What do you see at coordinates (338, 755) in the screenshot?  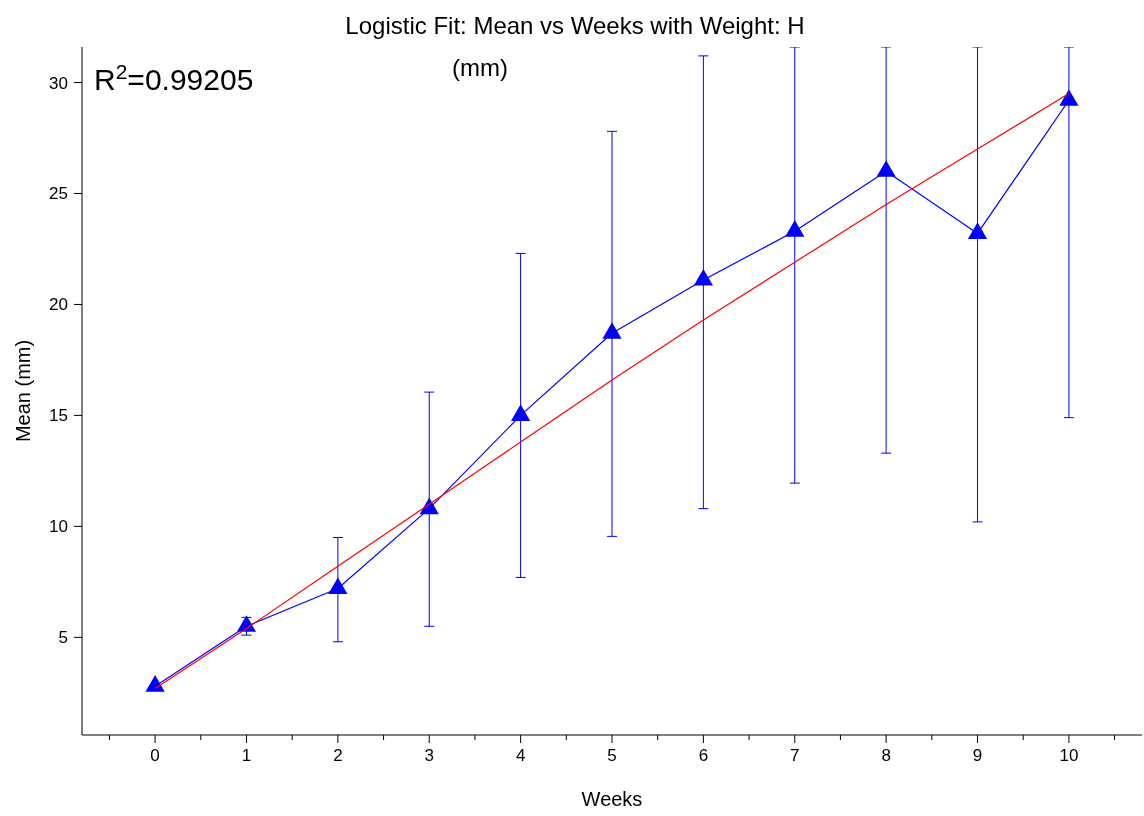 I see `x-tick-label: 2` at bounding box center [338, 755].